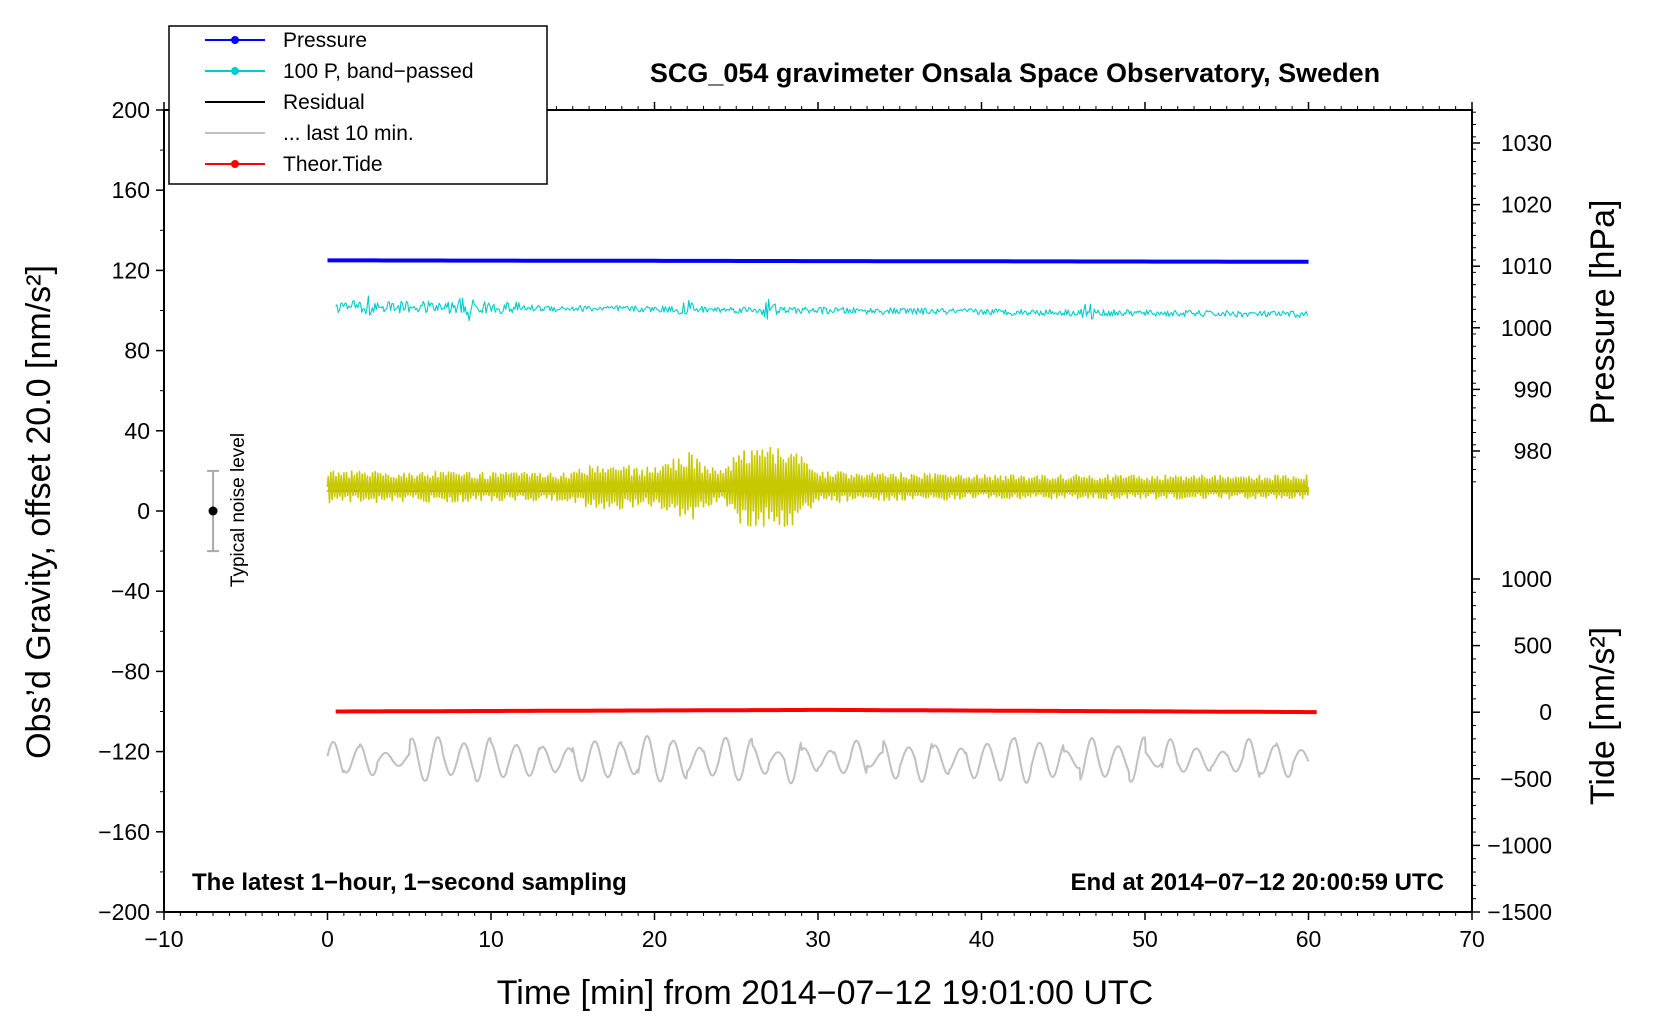 This screenshot has height=1020, width=1660. Describe the element at coordinates (124, 832) in the screenshot. I see `y-tick-label: −160` at that location.